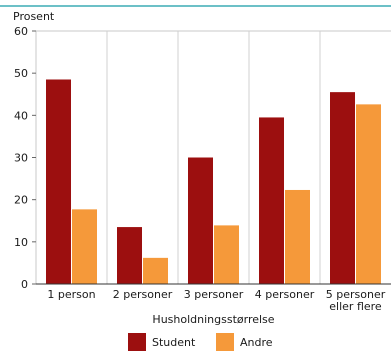 The image size is (391, 351). I want to click on x-tick-label: 2 personer, so click(143, 294).